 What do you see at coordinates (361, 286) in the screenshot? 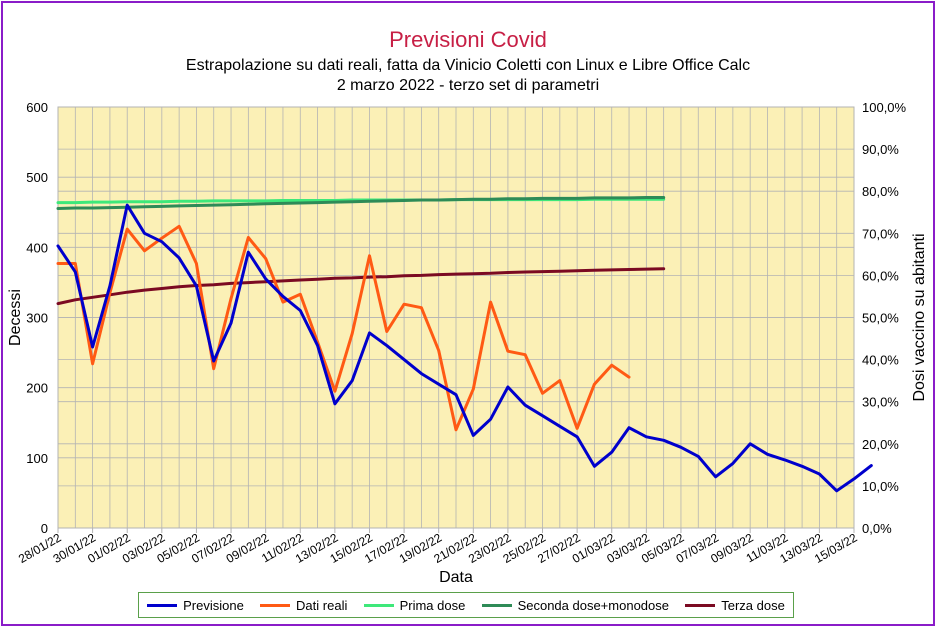
I see `series-line-terza-dose` at bounding box center [361, 286].